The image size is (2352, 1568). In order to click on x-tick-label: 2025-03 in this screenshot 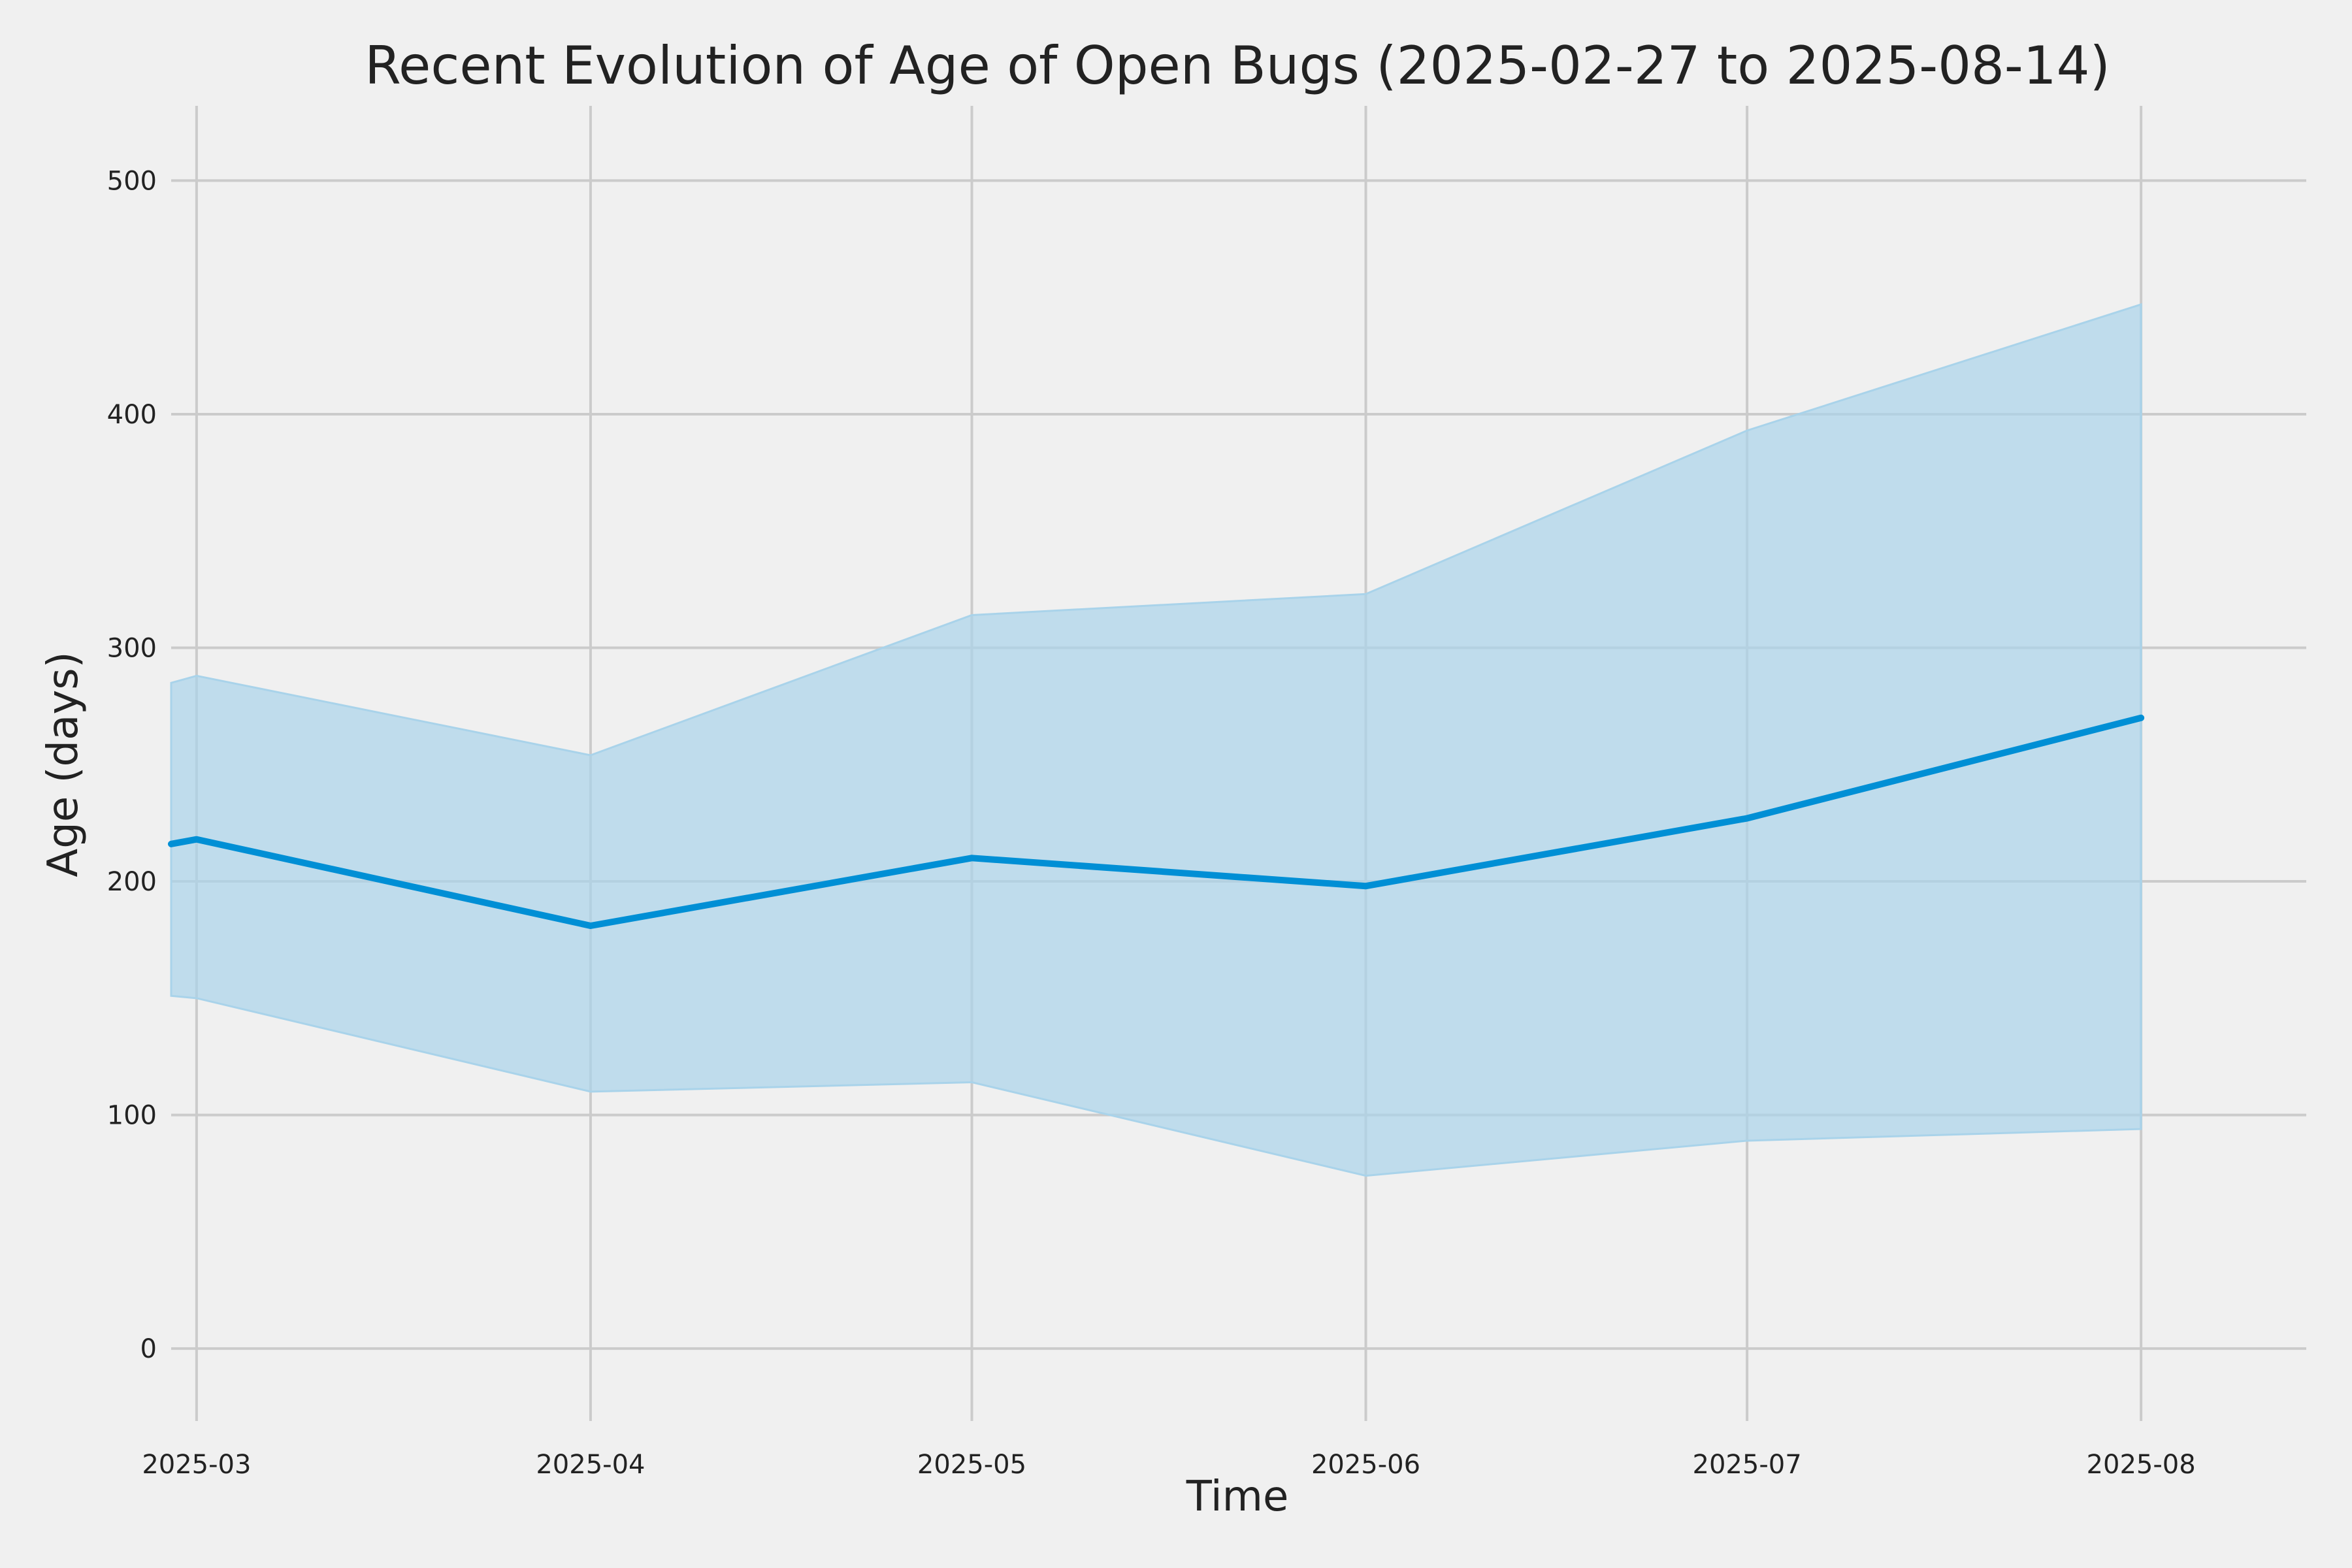, I will do `click(196, 1465)`.